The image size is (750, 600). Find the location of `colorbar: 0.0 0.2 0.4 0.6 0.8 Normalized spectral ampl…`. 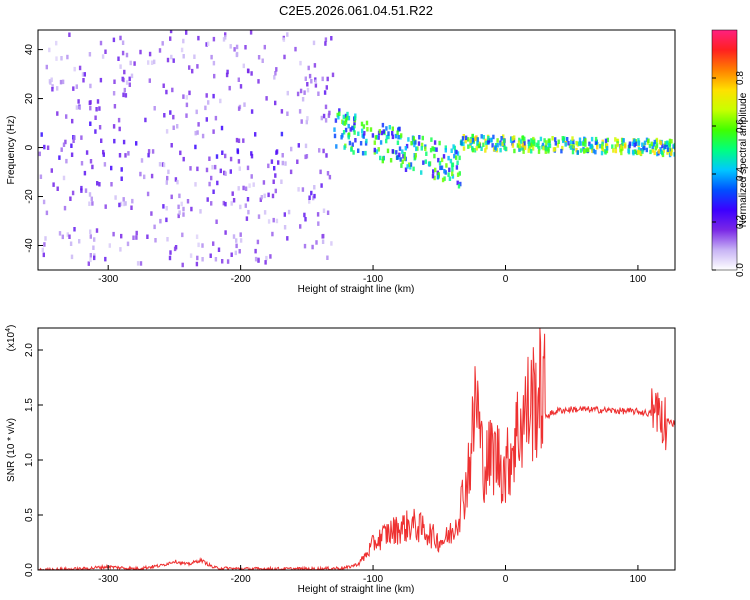

colorbar: 0.0 0.2 0.4 0.6 0.8 Normalized spectral ampl… is located at coordinates (730, 153).